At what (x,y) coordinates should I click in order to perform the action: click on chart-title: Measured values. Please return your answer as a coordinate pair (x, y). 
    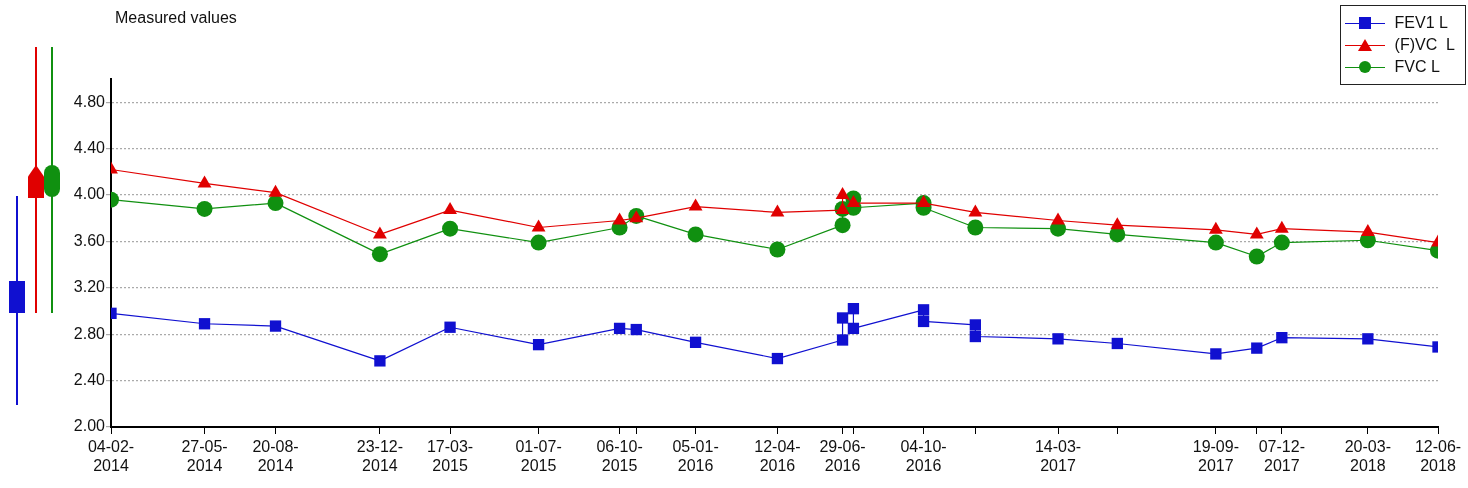
    Looking at the image, I should click on (176, 18).